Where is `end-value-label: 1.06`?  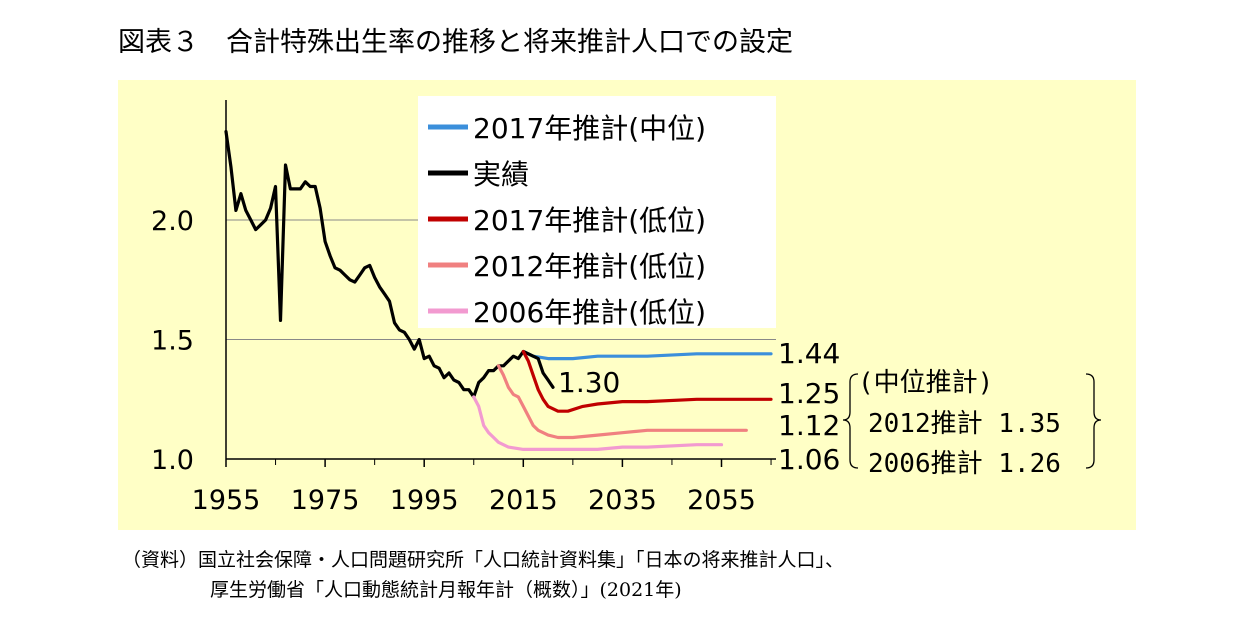 end-value-label: 1.06 is located at coordinates (809, 459).